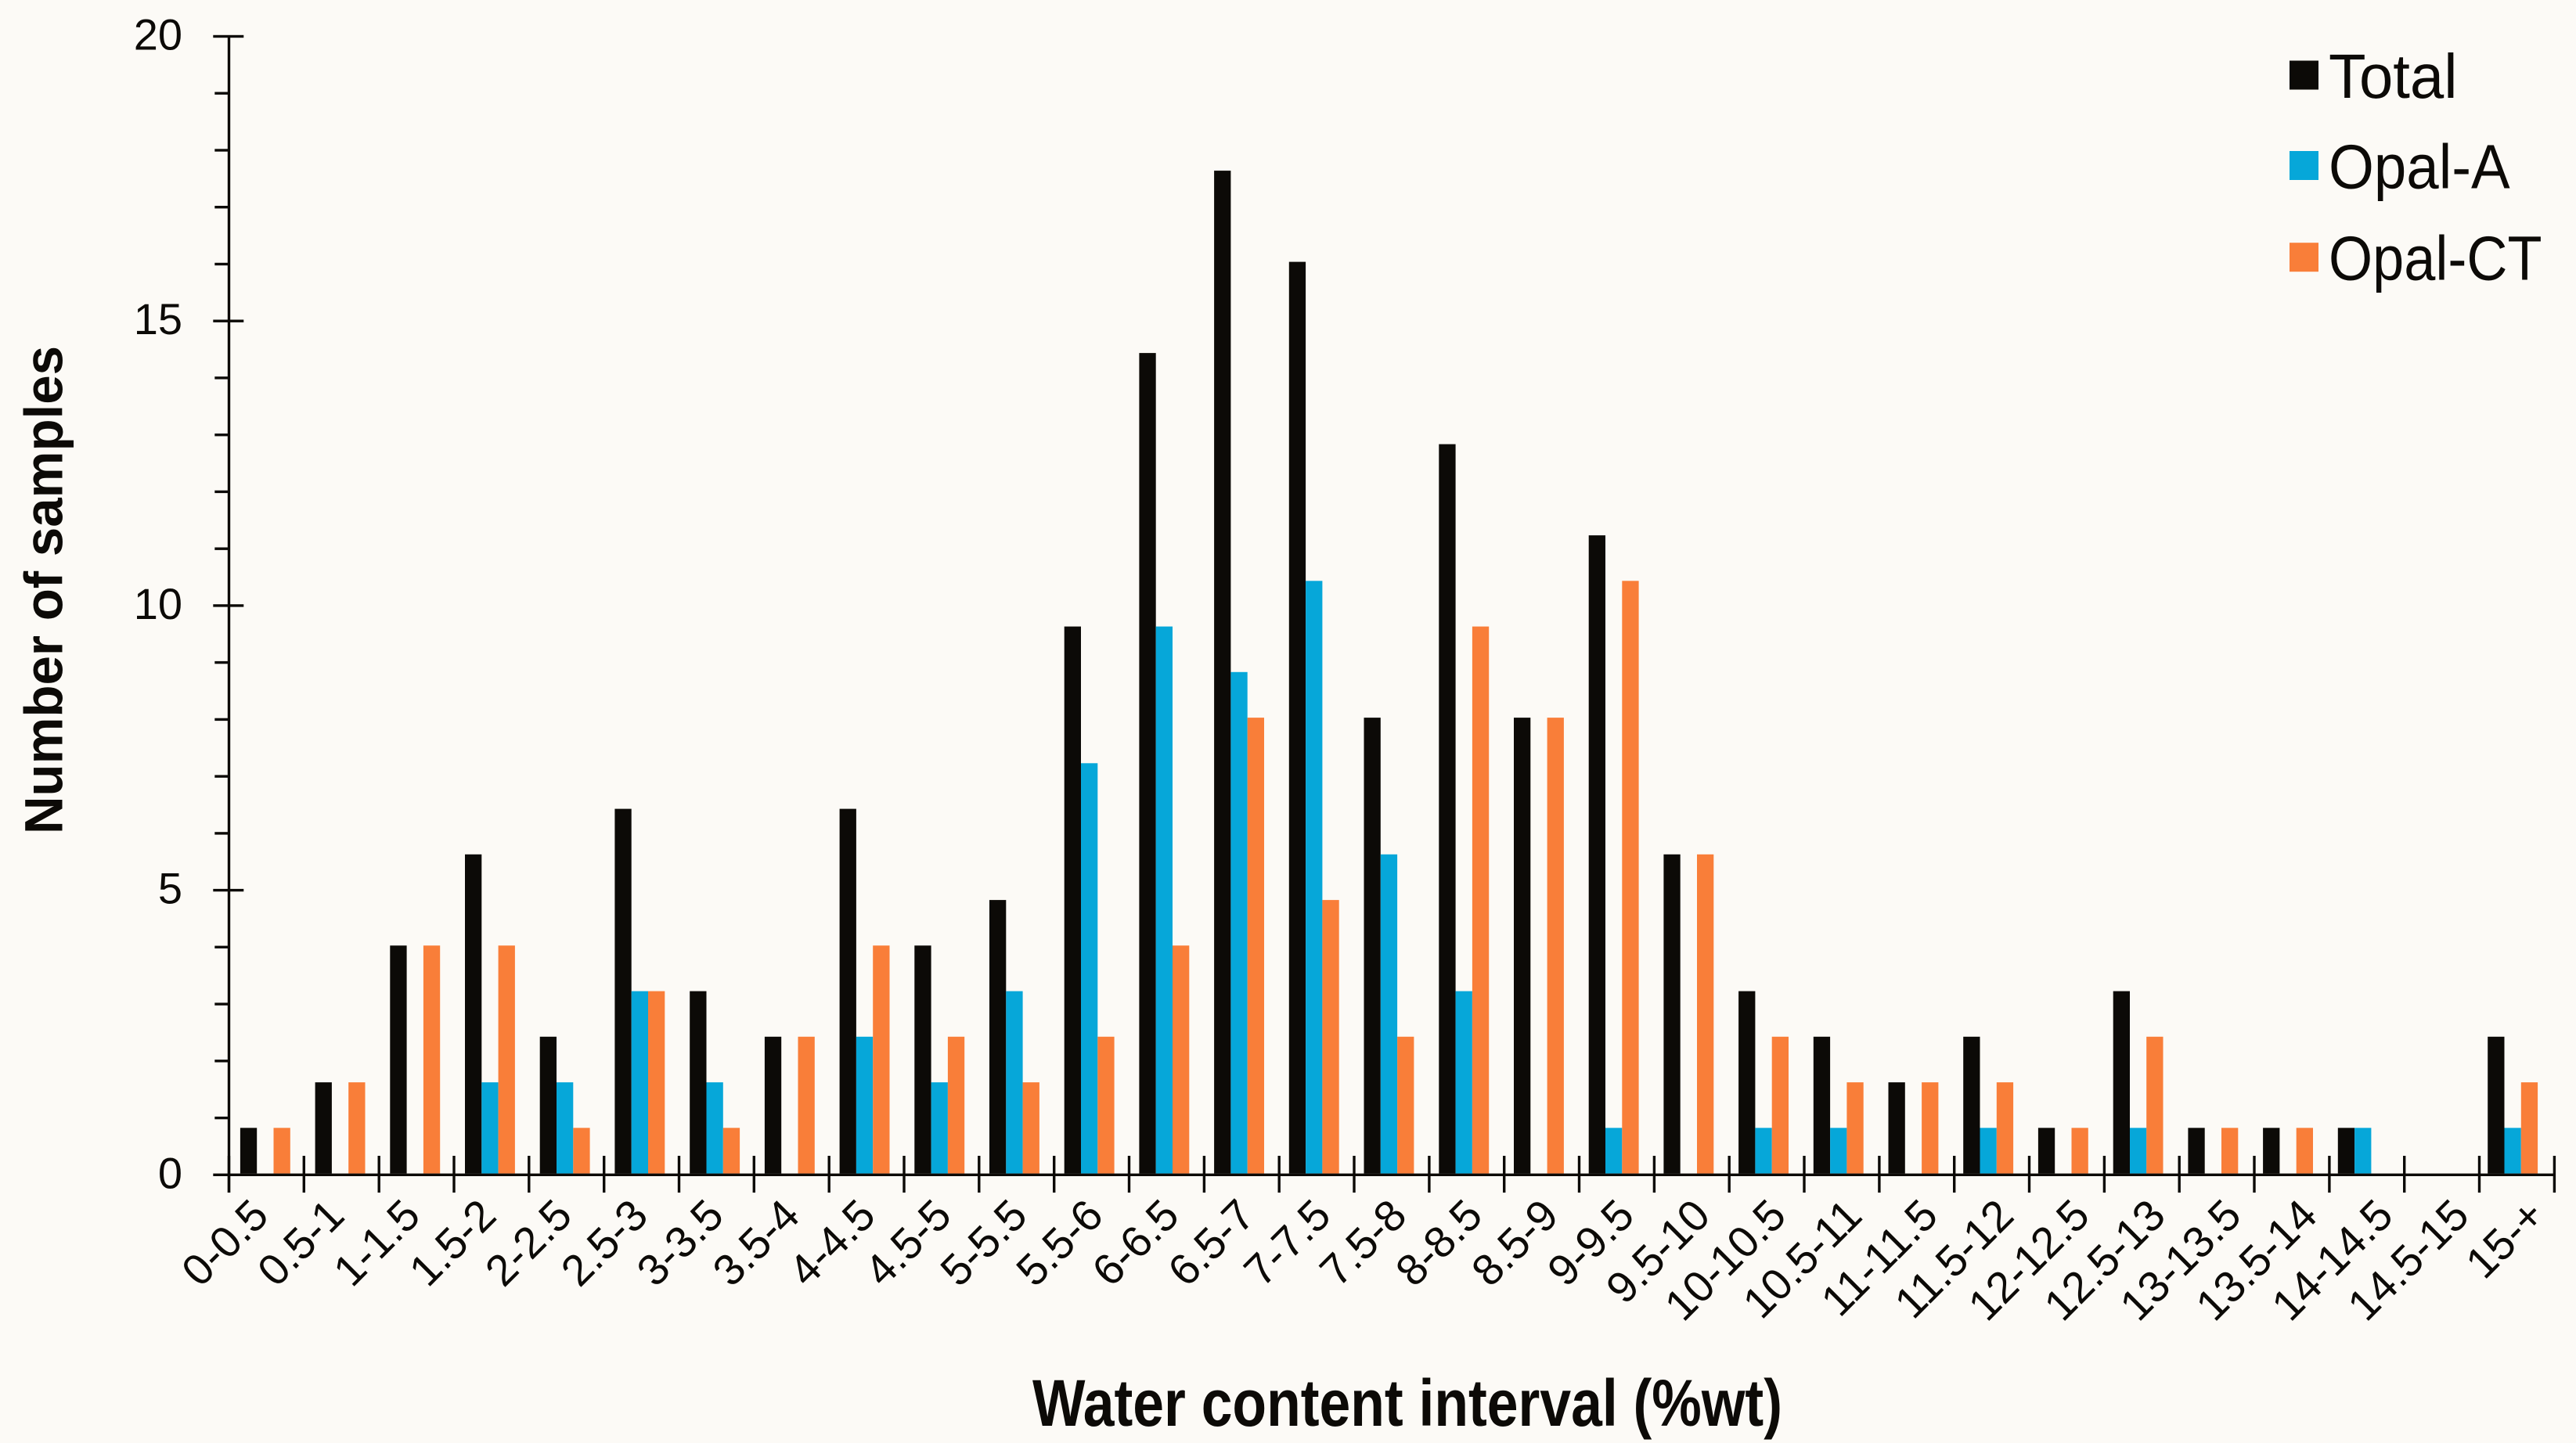 The height and width of the screenshot is (1443, 2576). Describe the element at coordinates (2419, 167) in the screenshot. I see `svg-text: Opal-A` at that location.